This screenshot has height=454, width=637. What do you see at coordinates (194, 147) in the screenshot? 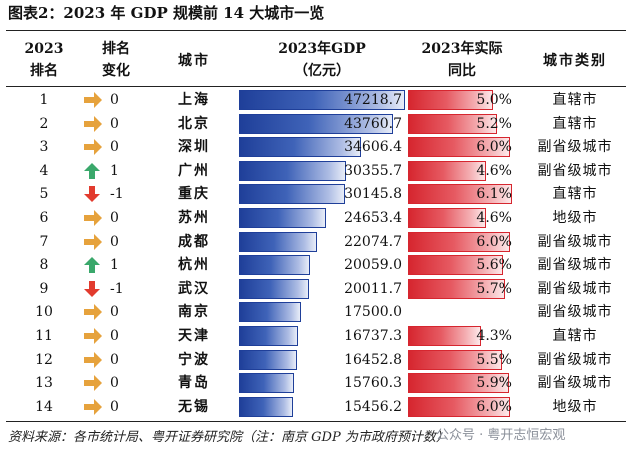
I see `city-cell: 深圳` at bounding box center [194, 147].